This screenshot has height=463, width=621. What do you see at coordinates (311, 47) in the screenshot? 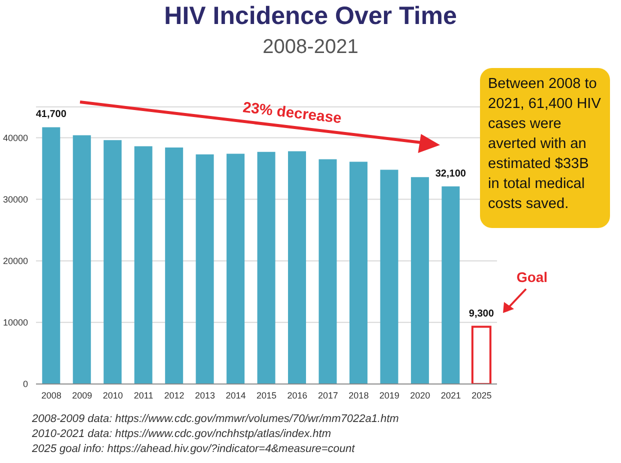
I see `chart-subtitle: 2008-2021` at bounding box center [311, 47].